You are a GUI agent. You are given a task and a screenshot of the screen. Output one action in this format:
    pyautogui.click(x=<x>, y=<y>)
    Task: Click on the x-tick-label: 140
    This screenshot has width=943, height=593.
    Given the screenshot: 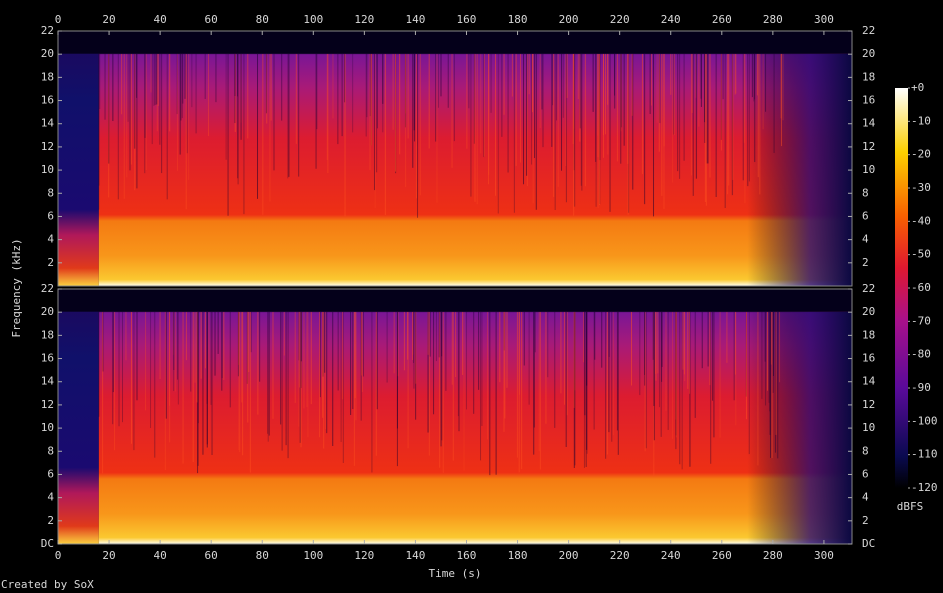 What is the action you would take?
    pyautogui.click(x=415, y=19)
    